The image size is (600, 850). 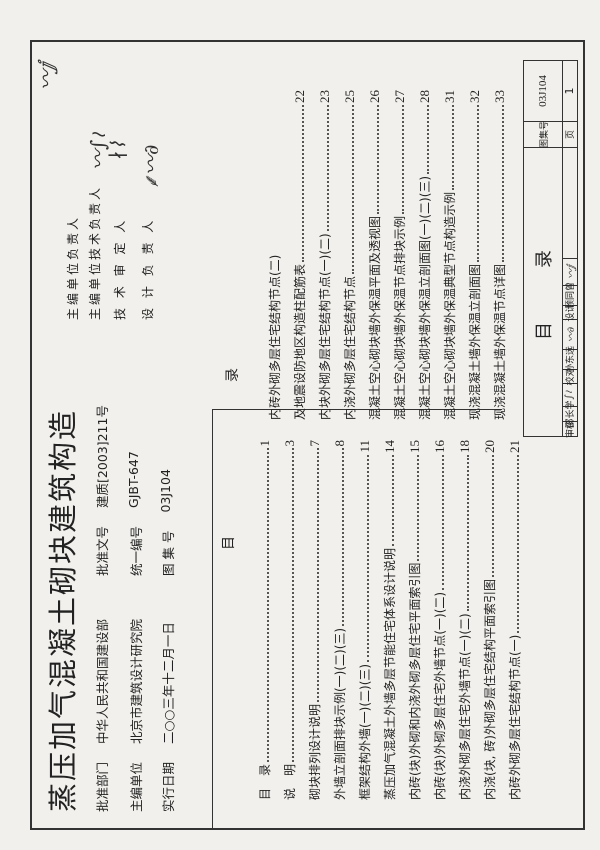 I want to click on toc-entry-page: 31, so click(x=449, y=96).